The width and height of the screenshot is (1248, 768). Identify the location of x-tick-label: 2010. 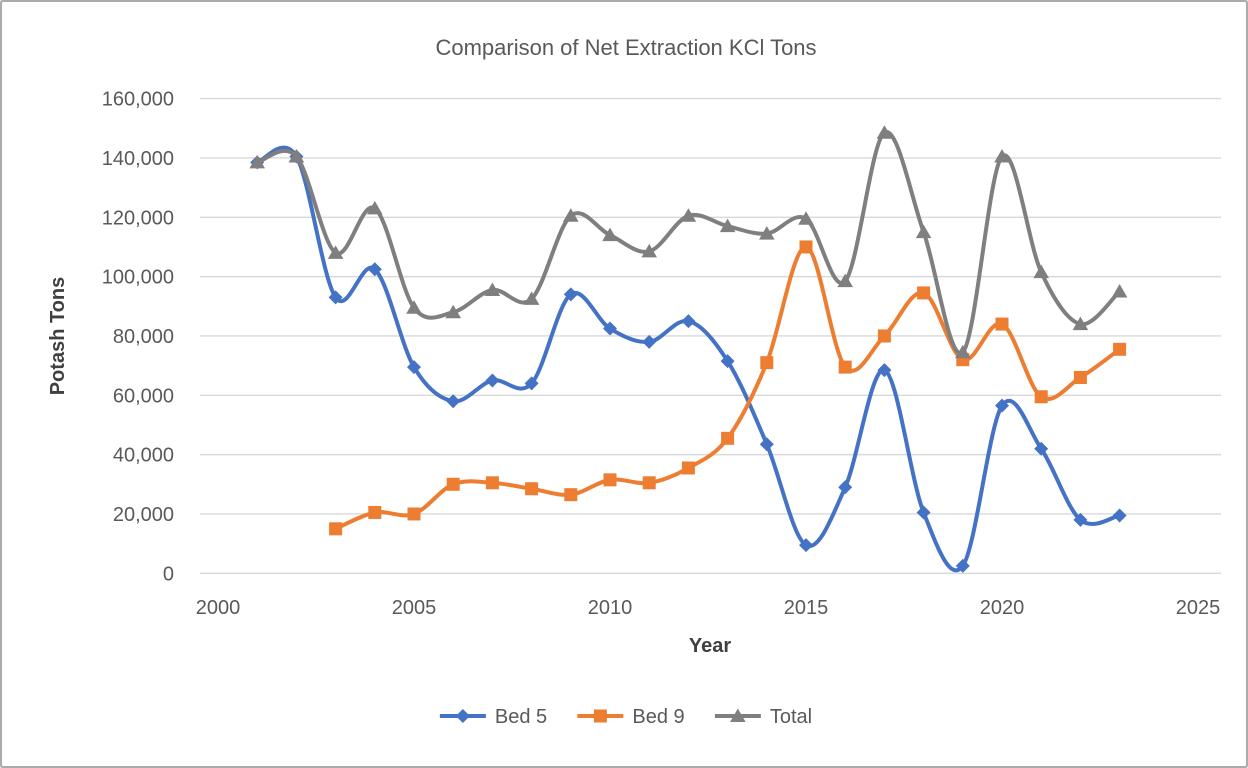
(610, 608).